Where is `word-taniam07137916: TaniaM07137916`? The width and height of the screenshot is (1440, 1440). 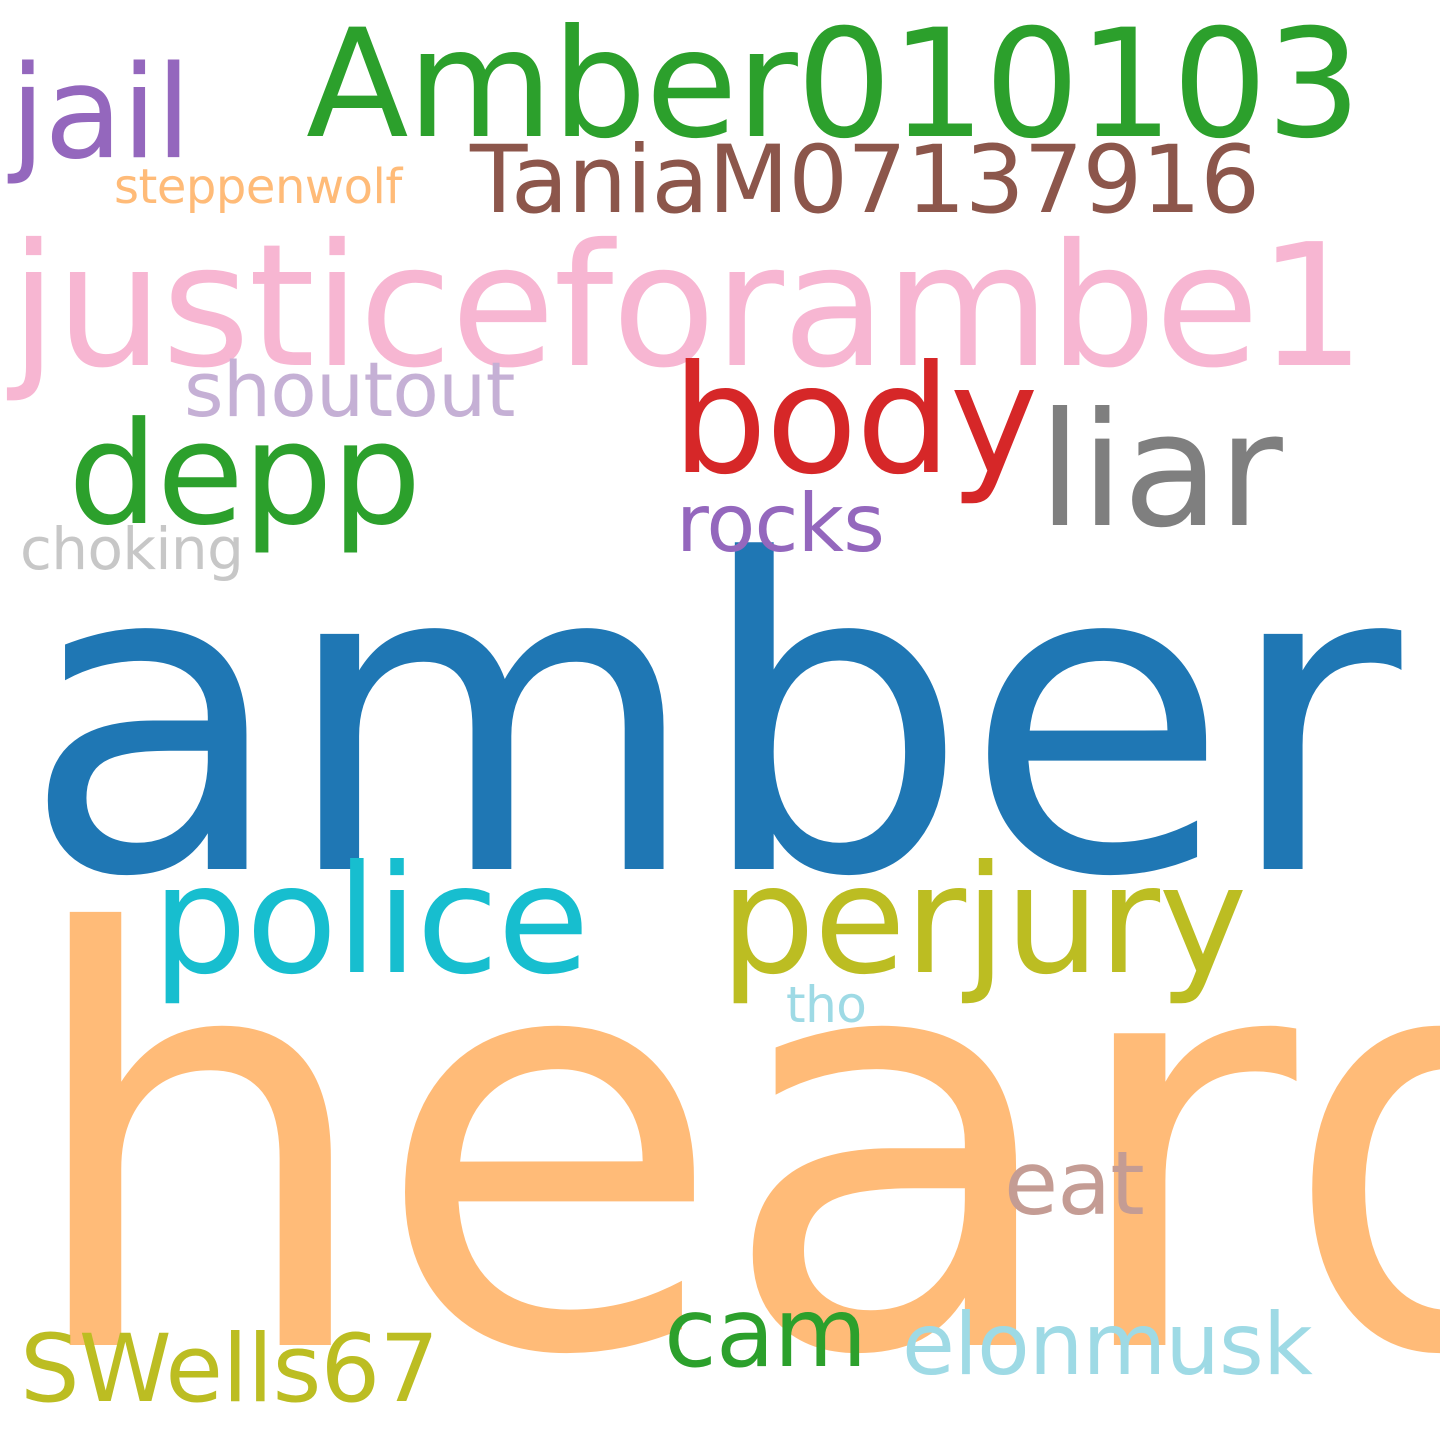 word-taniam07137916: TaniaM07137916 is located at coordinates (865, 180).